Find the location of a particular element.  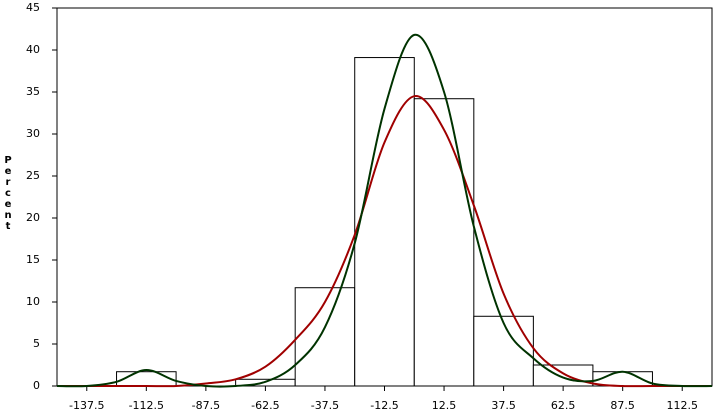

y-tick-label: 10 is located at coordinates (33, 301).